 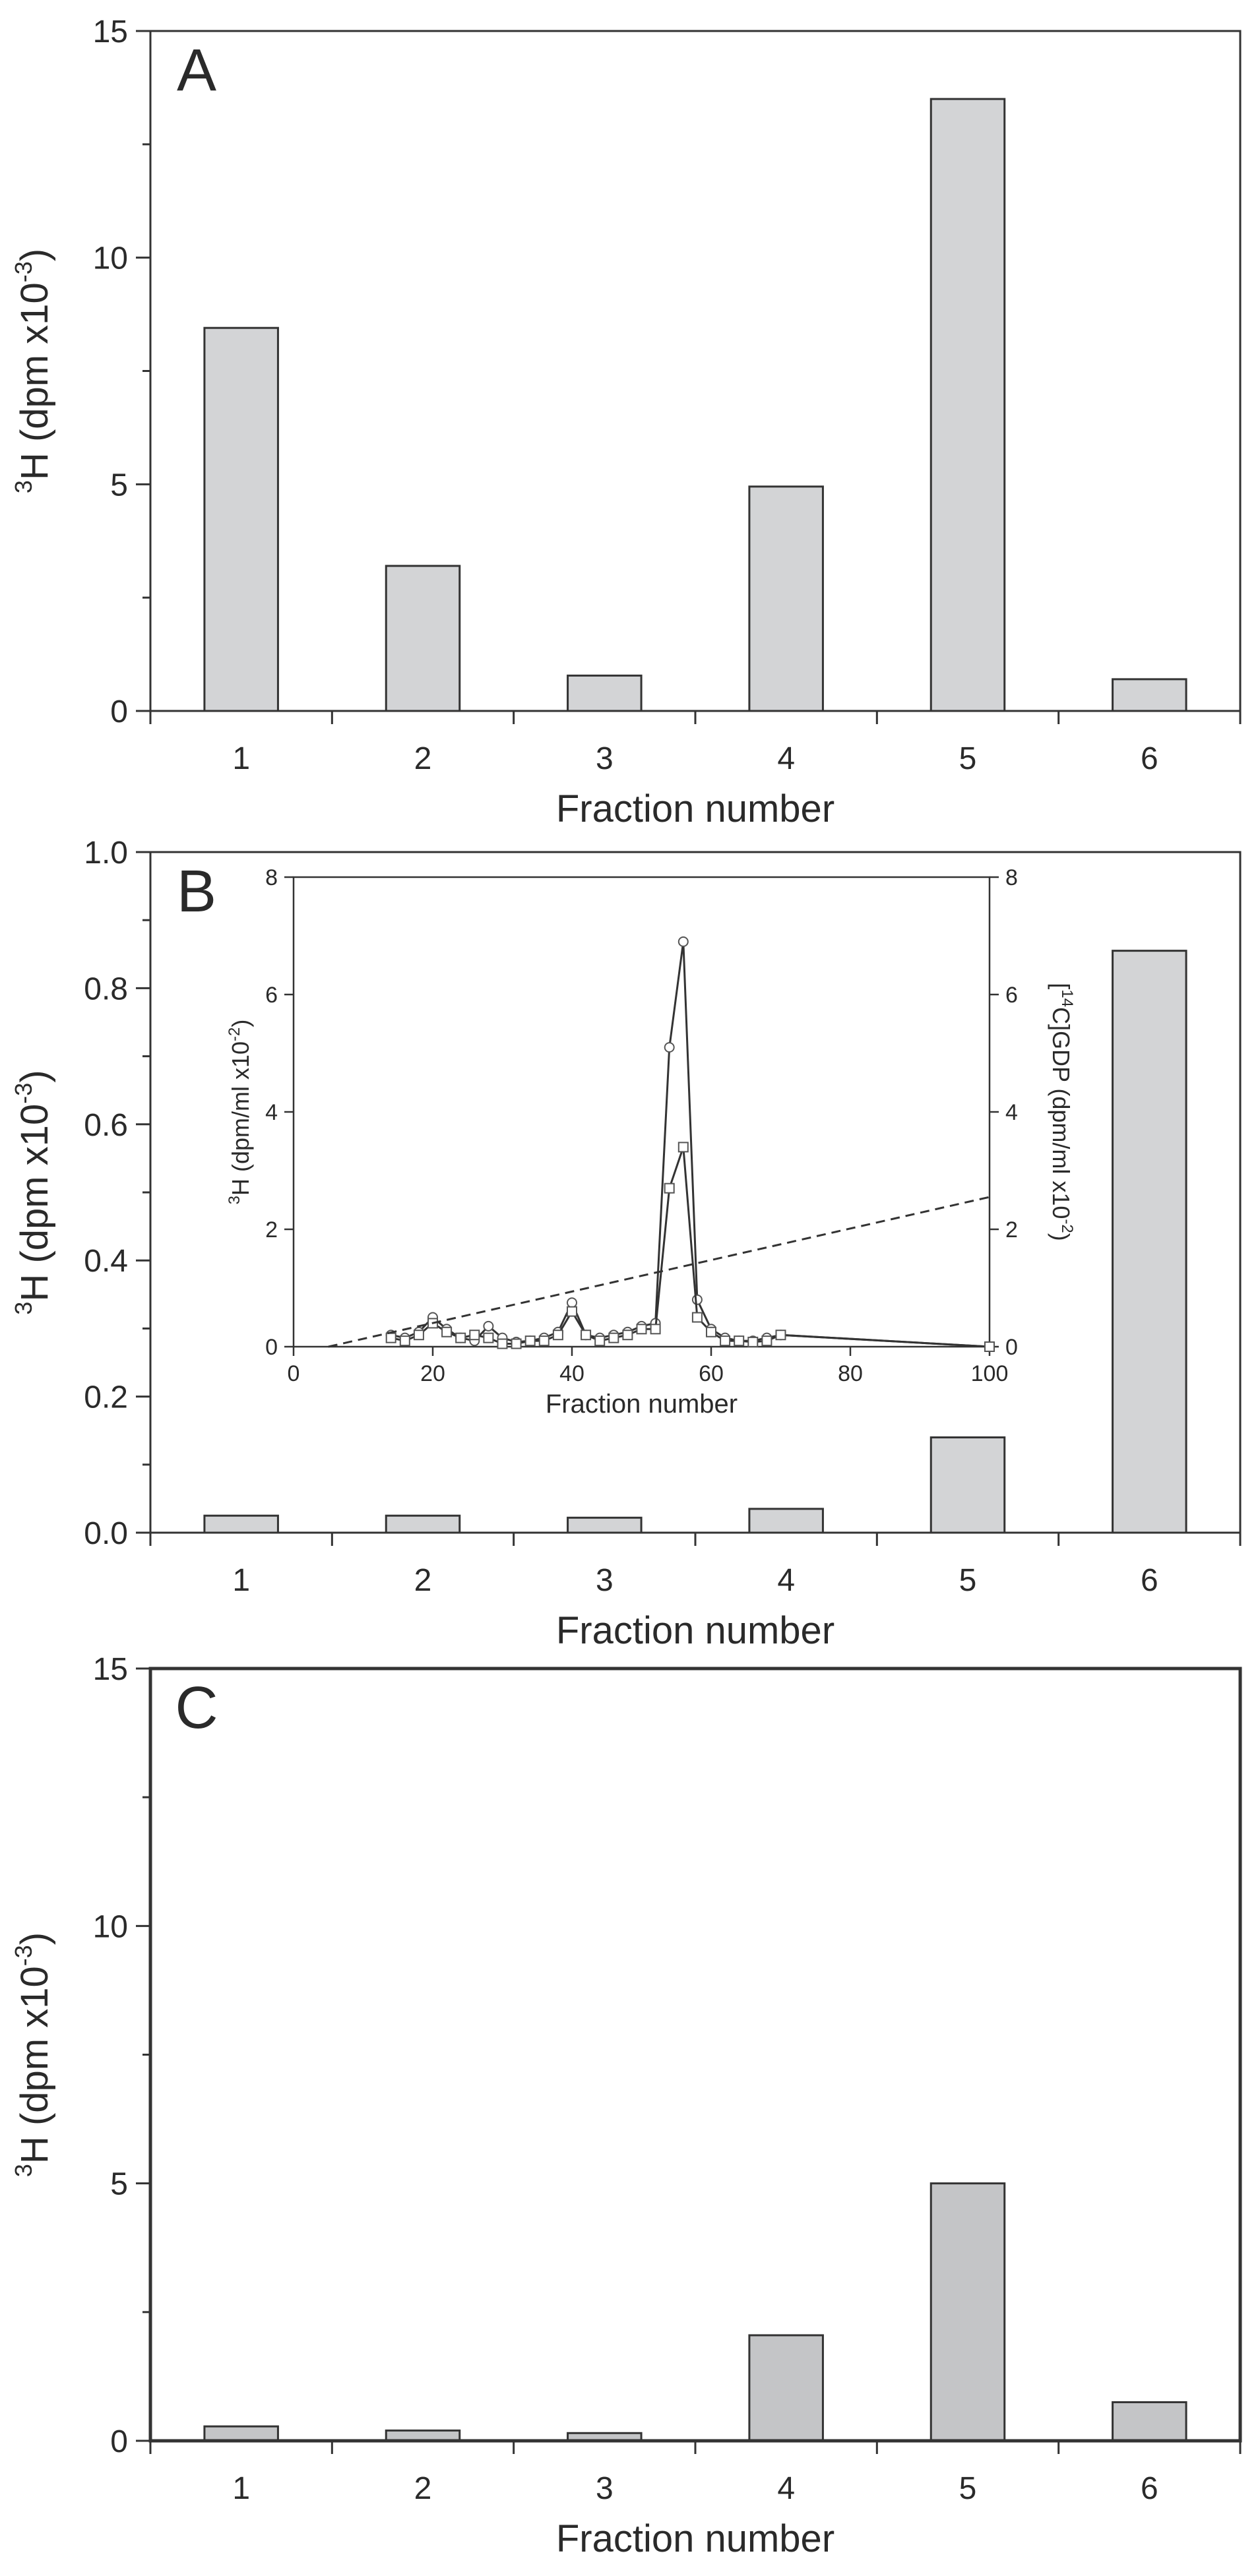 I want to click on inset-y-tick-label: 4, so click(x=271, y=1112).